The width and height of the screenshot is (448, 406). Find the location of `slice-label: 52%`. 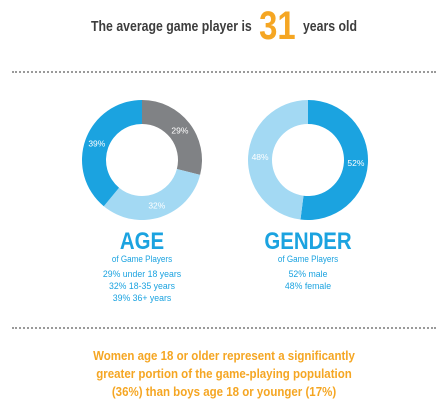

slice-label: 52% is located at coordinates (355, 163).